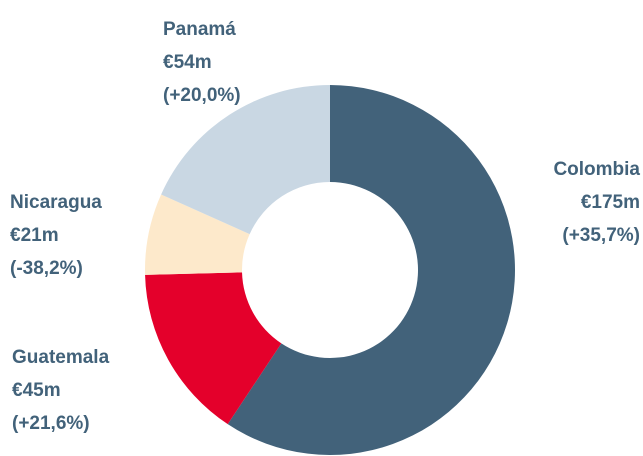  What do you see at coordinates (187, 62) in the screenshot?
I see `segment-value-label: €54m` at bounding box center [187, 62].